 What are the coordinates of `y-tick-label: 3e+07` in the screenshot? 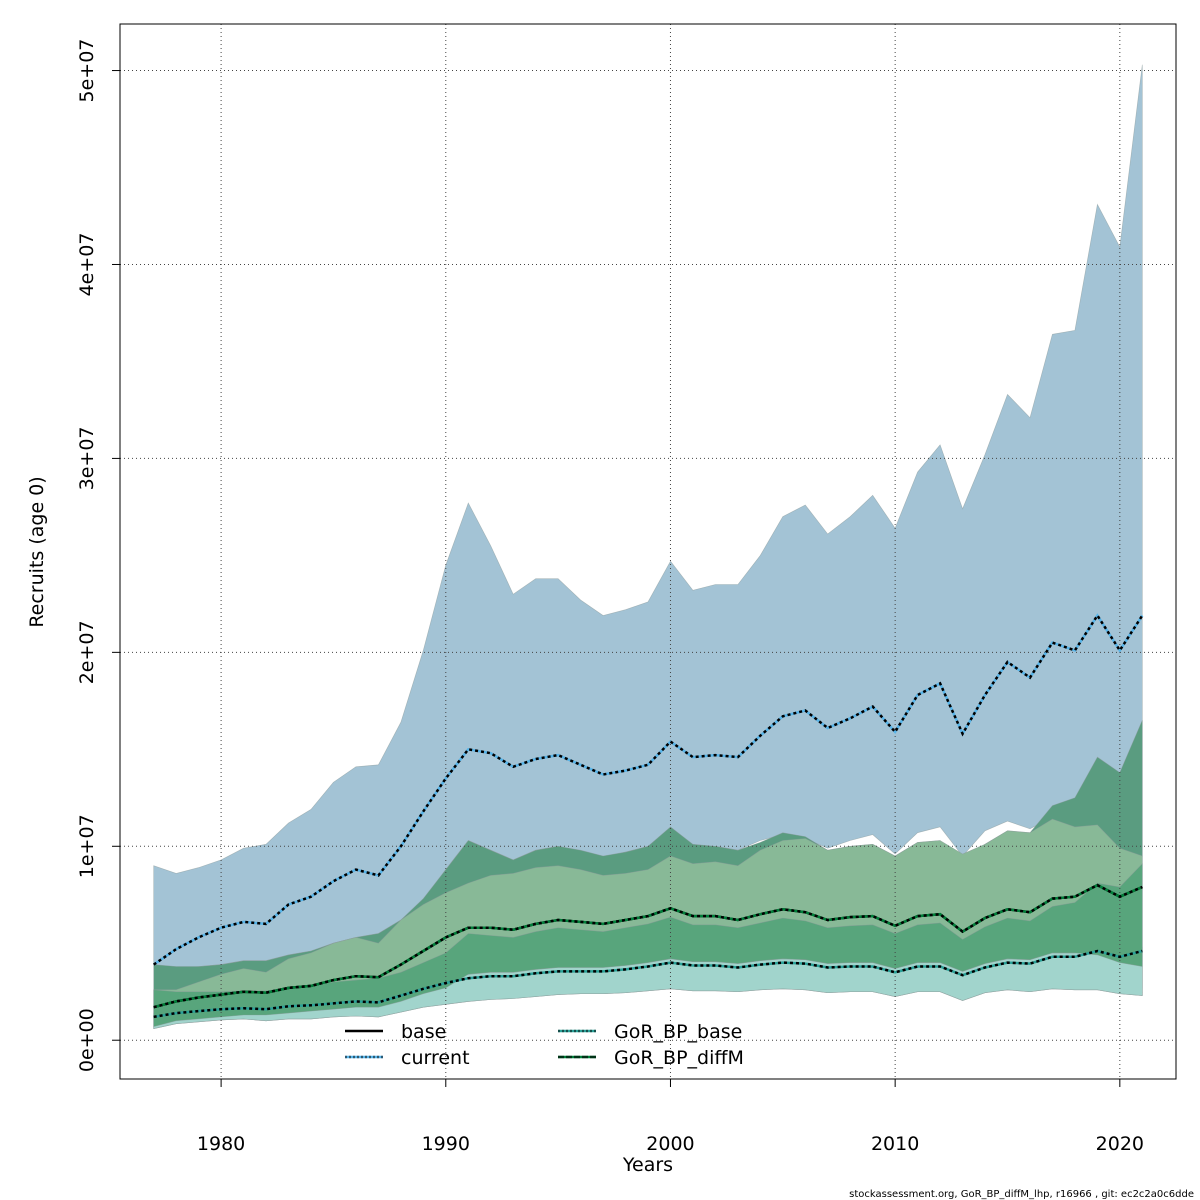 It's located at (87, 458).